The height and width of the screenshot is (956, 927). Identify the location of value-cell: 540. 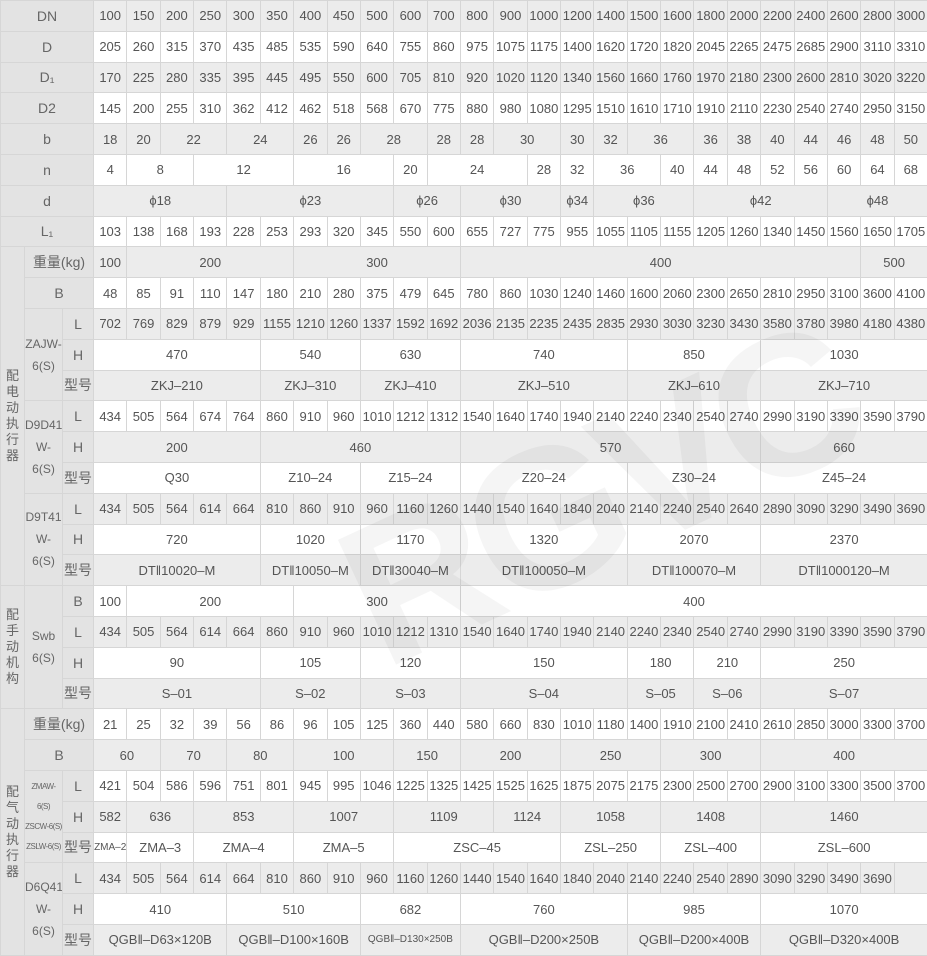
(310, 354).